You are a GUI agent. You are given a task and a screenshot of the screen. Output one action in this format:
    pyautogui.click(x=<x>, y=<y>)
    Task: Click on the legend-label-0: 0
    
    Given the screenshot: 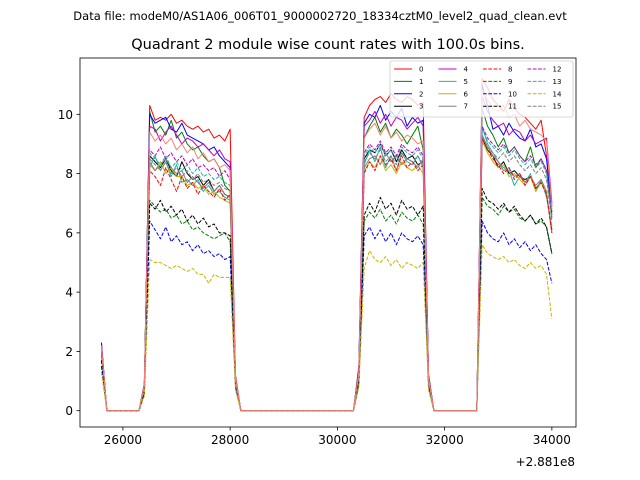 What is the action you would take?
    pyautogui.click(x=421, y=70)
    